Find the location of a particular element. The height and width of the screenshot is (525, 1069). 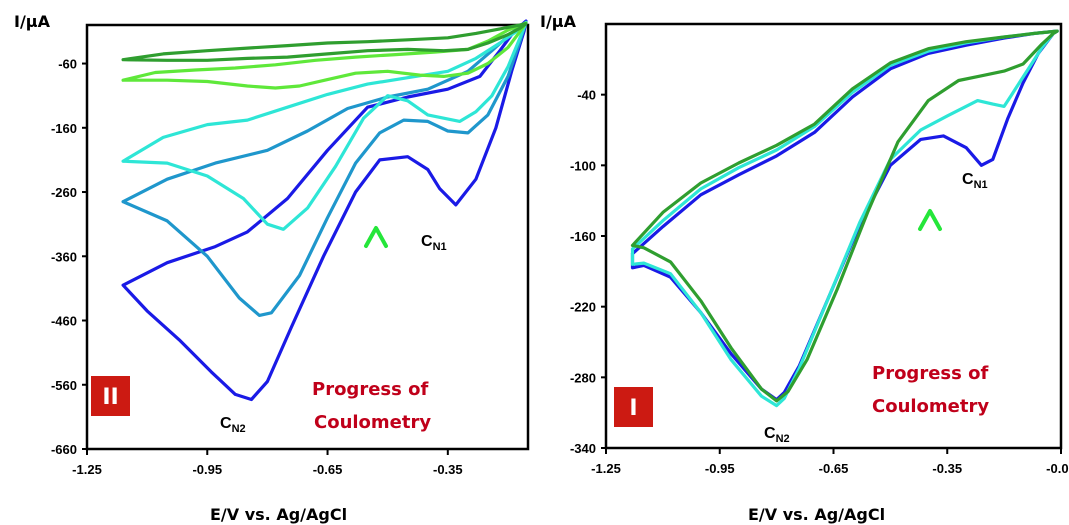

x-tick-label: -0.05 is located at coordinates (1057, 468).